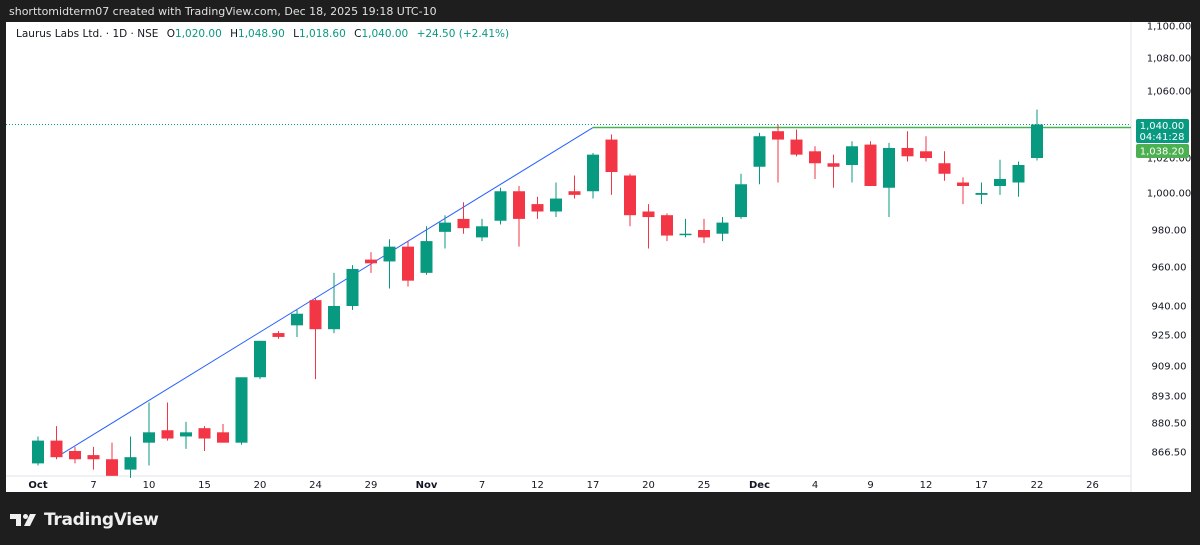 This screenshot has height=545, width=1200. Describe the element at coordinates (358, 34) in the screenshot. I see `close-label: C` at that location.